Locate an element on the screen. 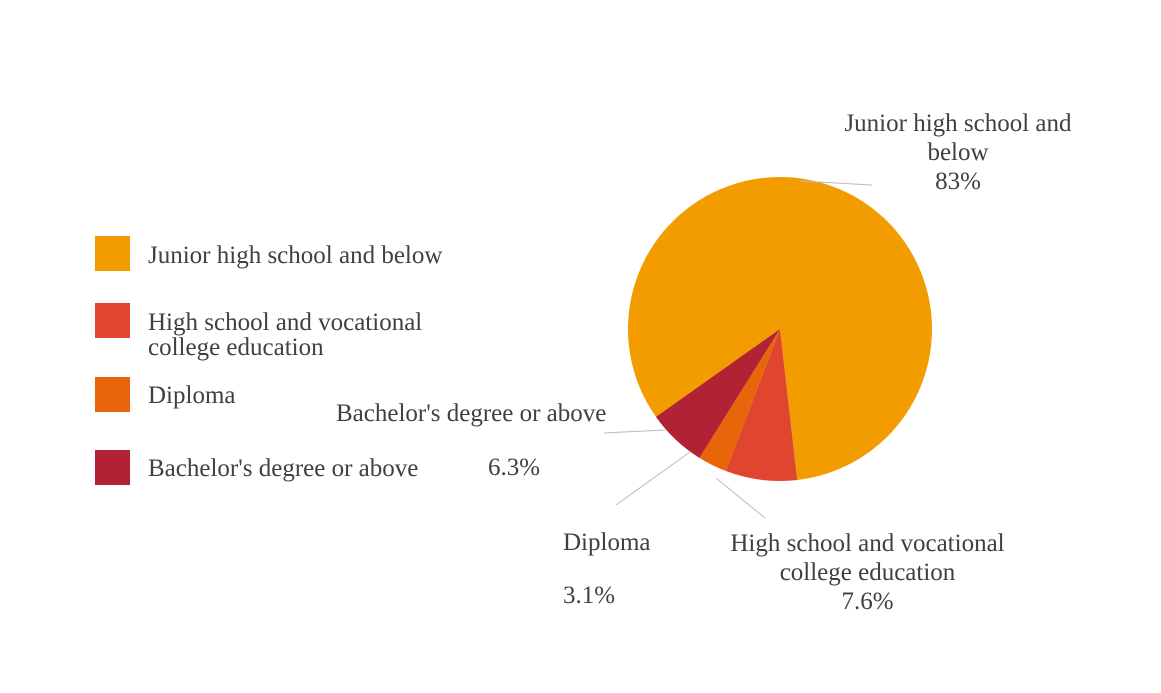 This screenshot has width=1161, height=693. leader-lines is located at coordinates (738, 349).